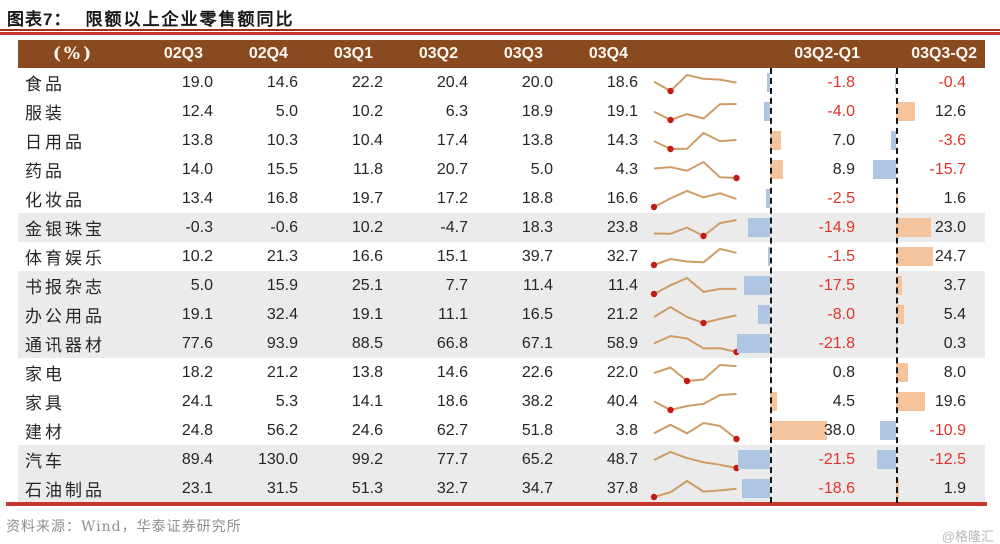  What do you see at coordinates (841, 198) in the screenshot?
I see `diff-value: -2.5` at bounding box center [841, 198].